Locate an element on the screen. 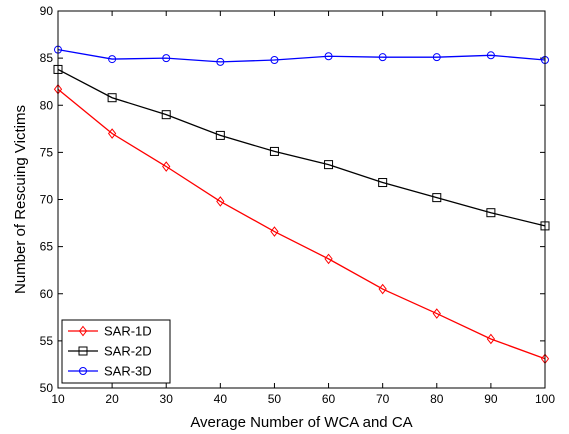 This screenshot has height=434, width=569. x-tick-label: 10 is located at coordinates (58, 399).